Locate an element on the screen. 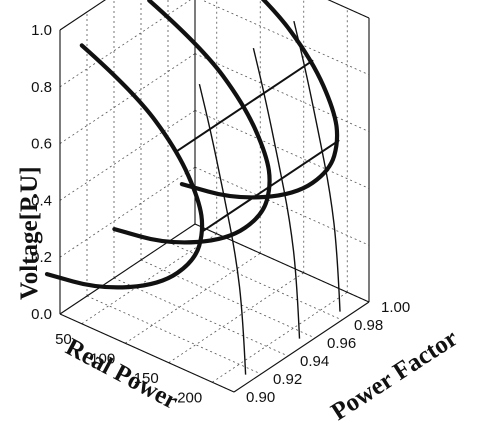 The image size is (489, 429). y-tick-label: 0.8 is located at coordinates (41, 87).